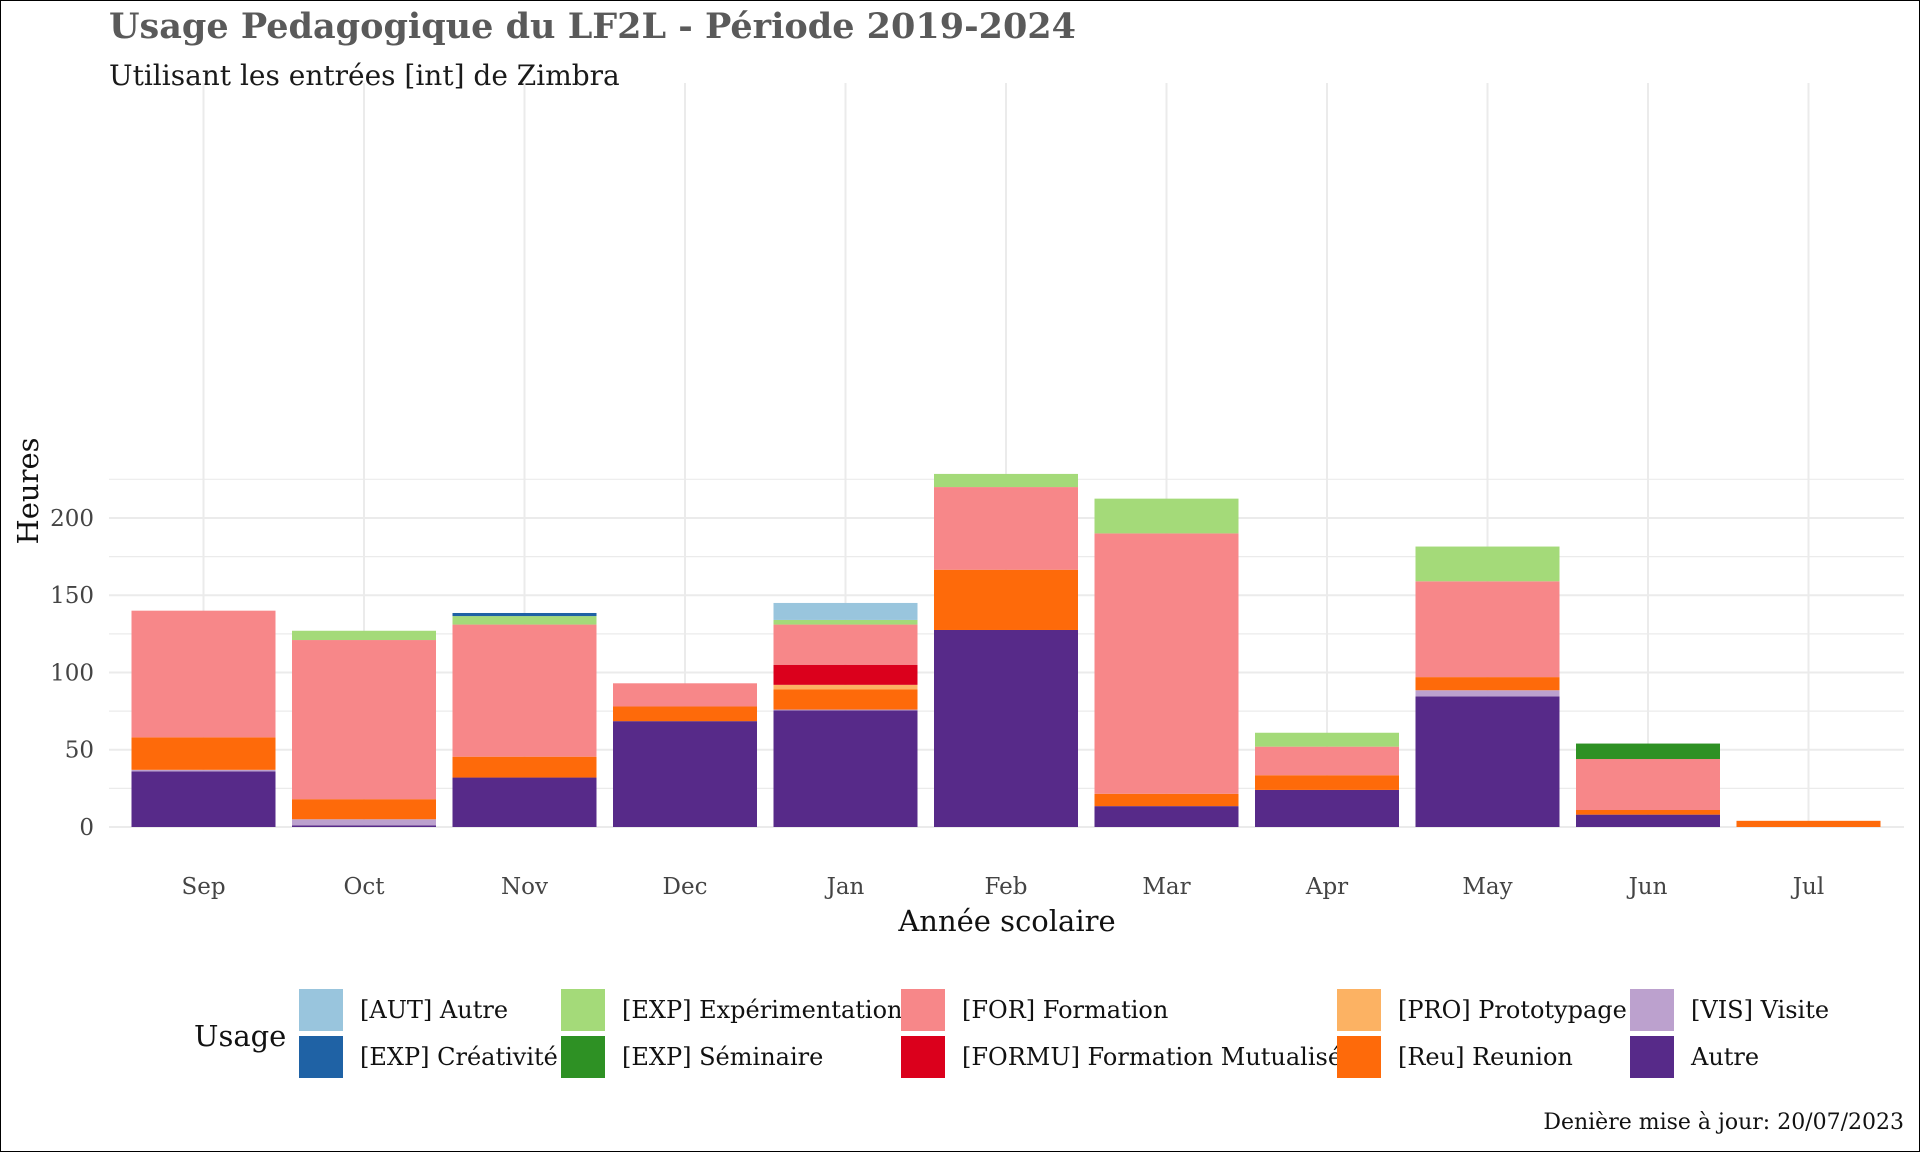  Describe the element at coordinates (1487, 887) in the screenshot. I see `x-tick-label: May` at that location.